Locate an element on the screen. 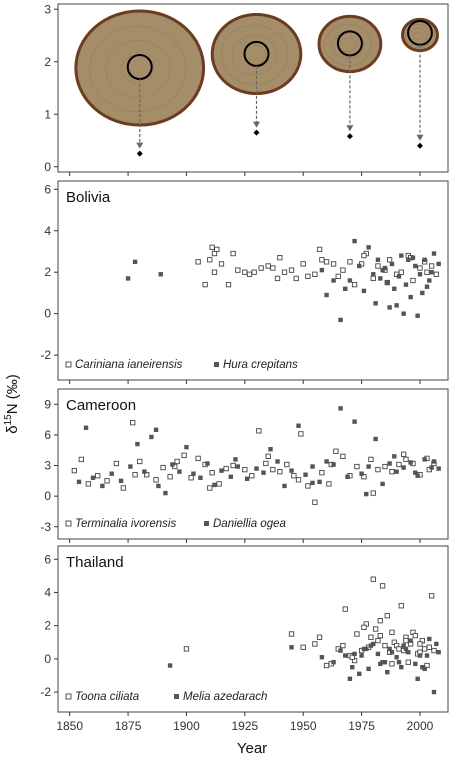 The width and height of the screenshot is (454, 762). legend-marker-hollow is located at coordinates (68, 364).